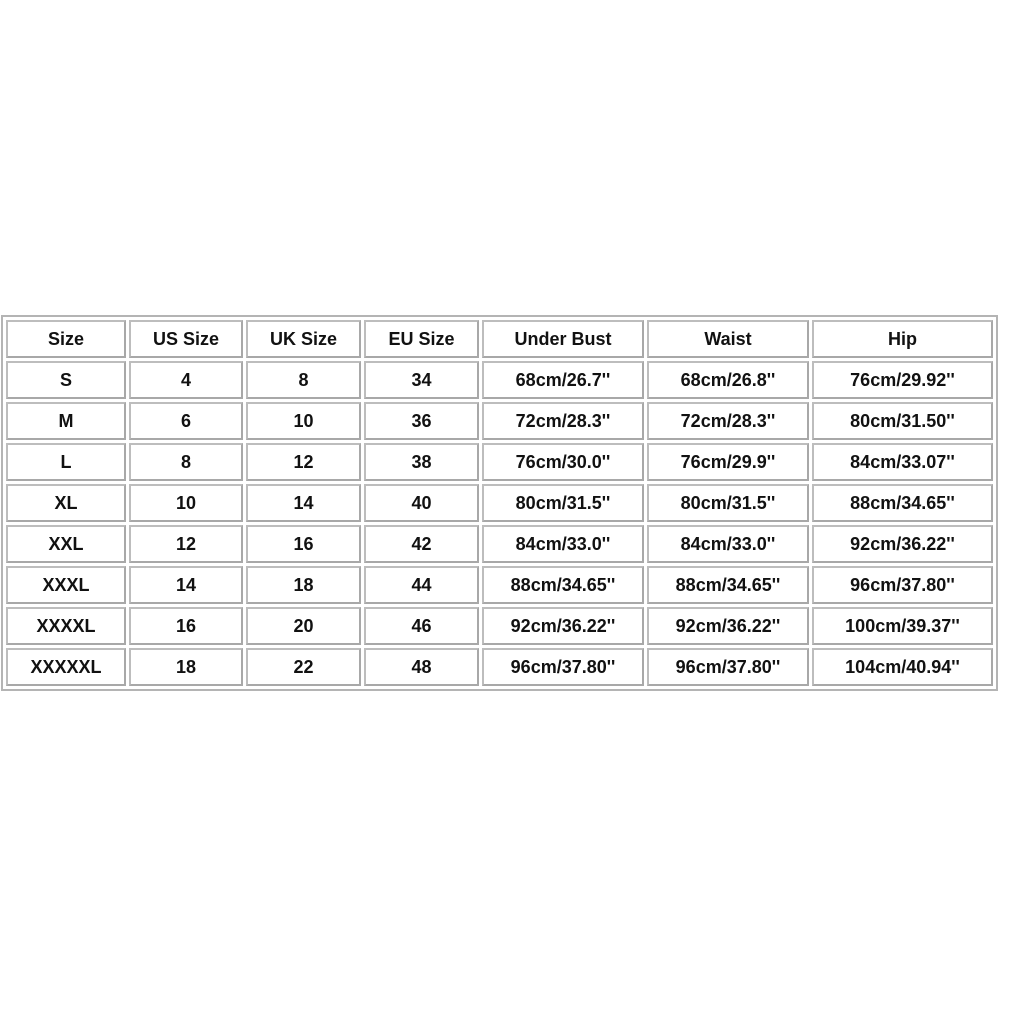 The width and height of the screenshot is (1024, 1024). What do you see at coordinates (66, 339) in the screenshot?
I see `column-header: Size` at bounding box center [66, 339].